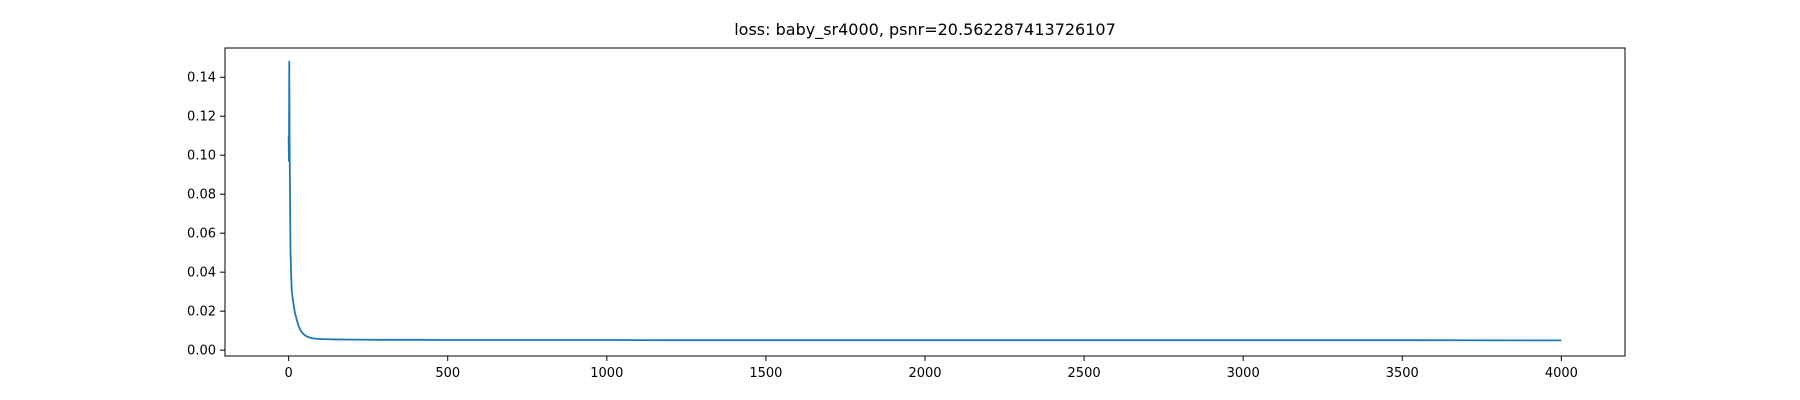 The height and width of the screenshot is (400, 1800). I want to click on y-tick-label: 0.00, so click(201, 351).